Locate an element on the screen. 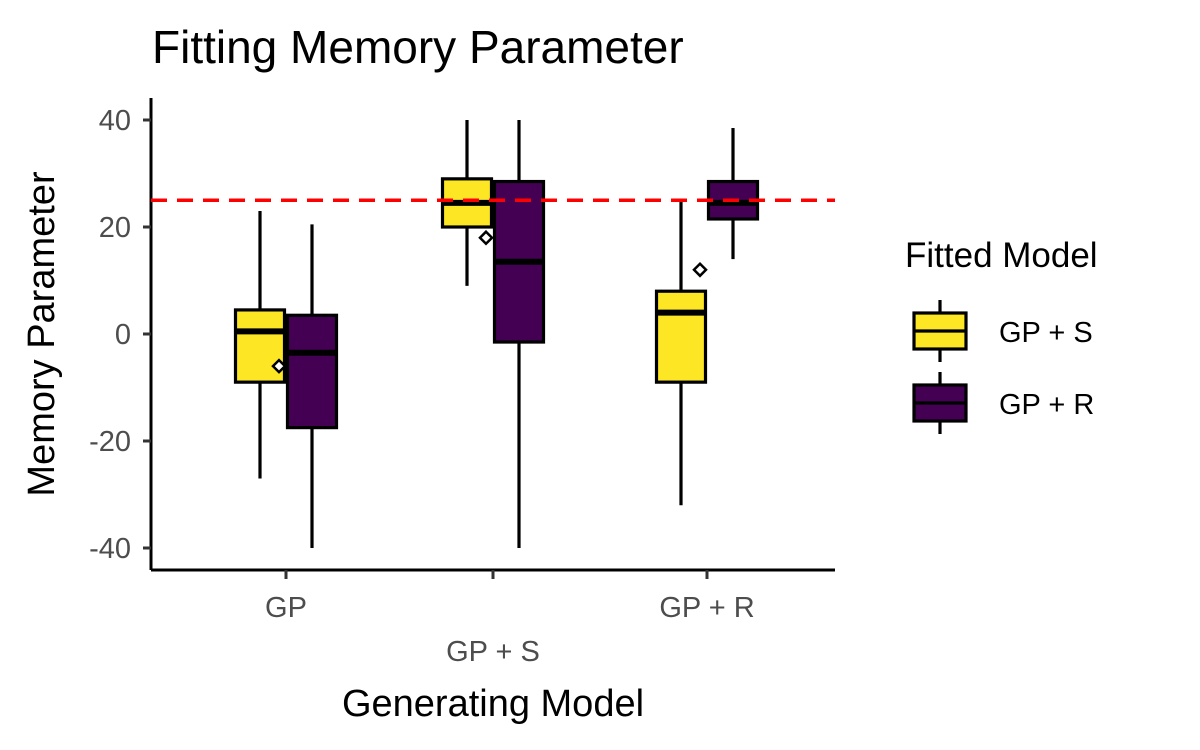  box-gps-gpr is located at coordinates (681, 353).